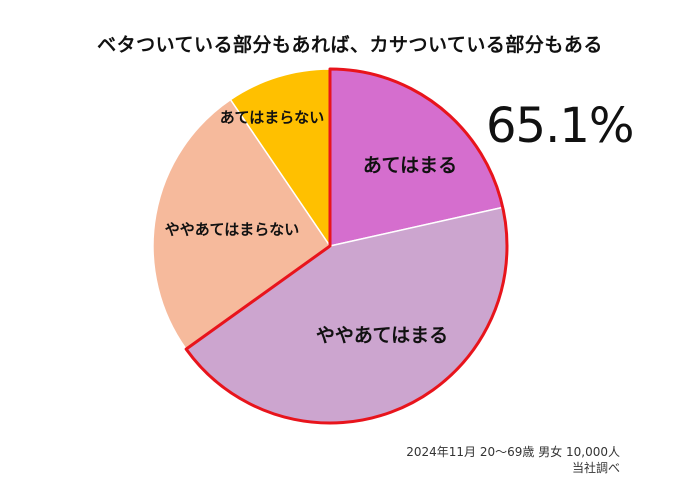  What do you see at coordinates (410, 166) in the screenshot?
I see `slice-label-1: あてはまる` at bounding box center [410, 166].